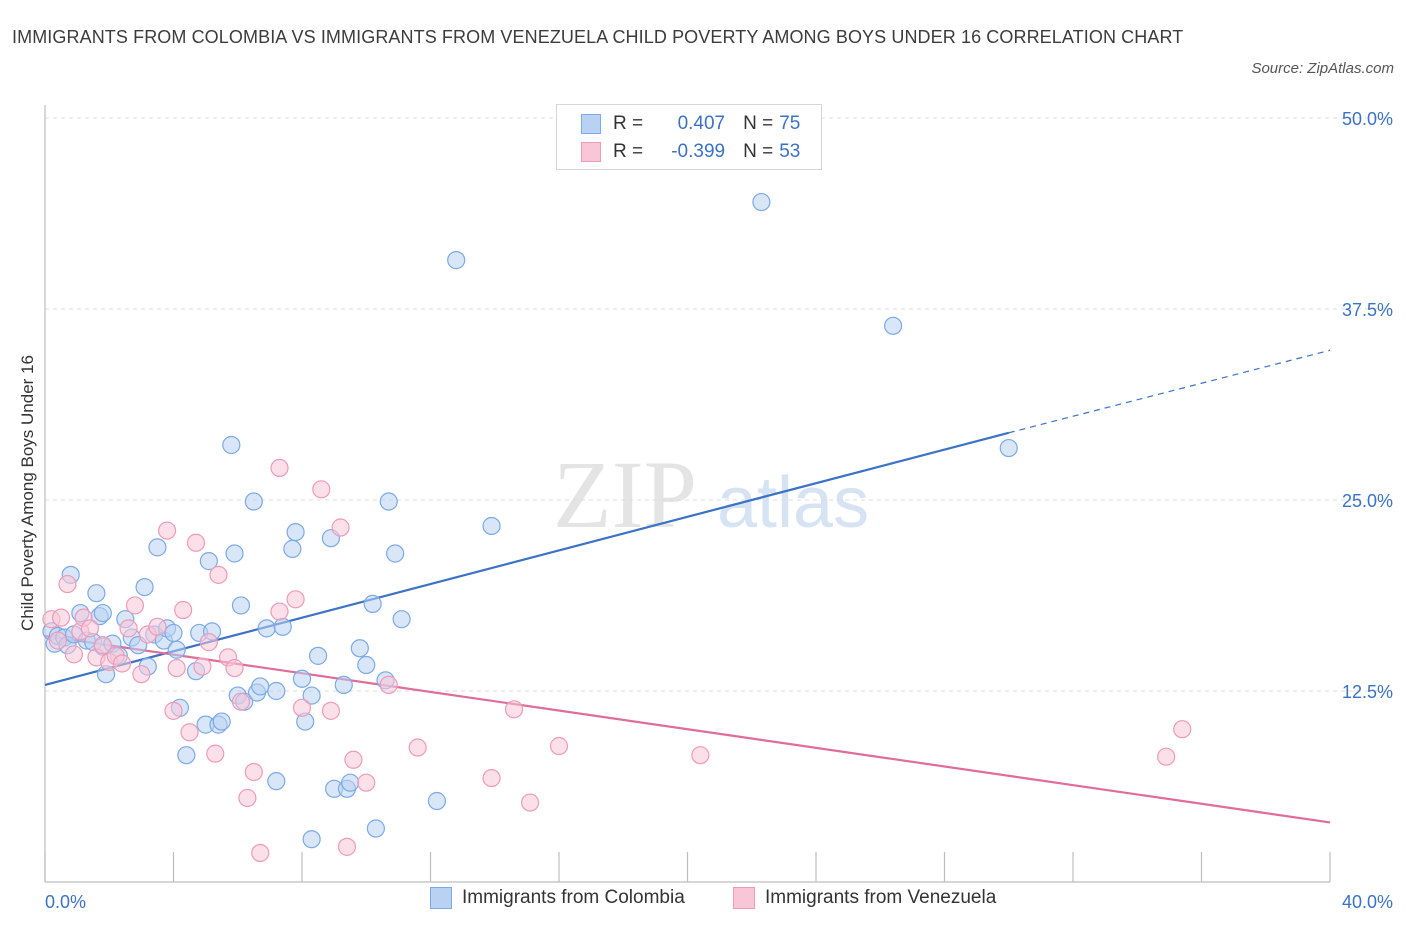 Image resolution: width=1406 pixels, height=930 pixels. I want to click on trend-line-colombia-extension, so click(1169, 391).